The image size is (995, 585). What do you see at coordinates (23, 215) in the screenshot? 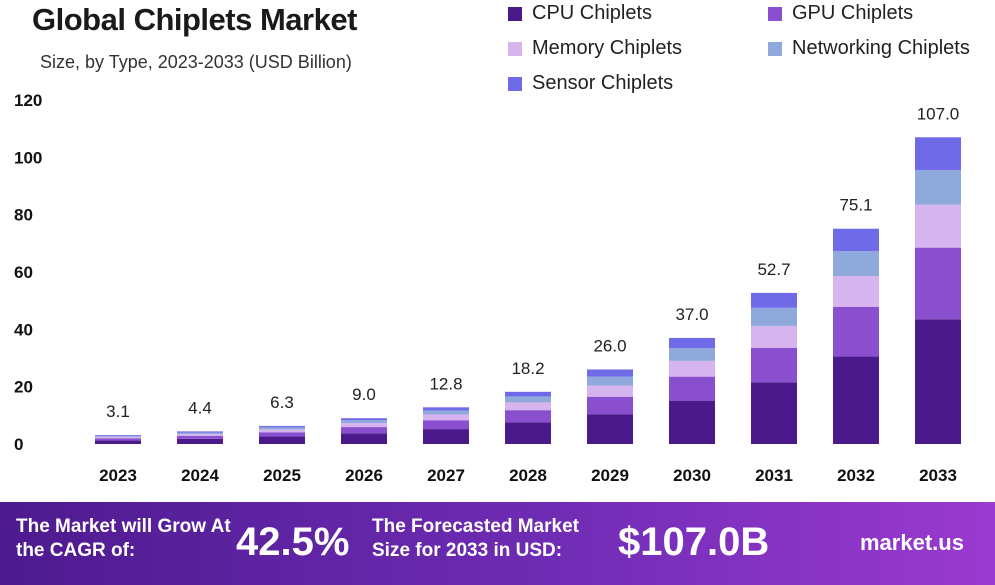
I see `y-tick-label: 80` at bounding box center [23, 215].